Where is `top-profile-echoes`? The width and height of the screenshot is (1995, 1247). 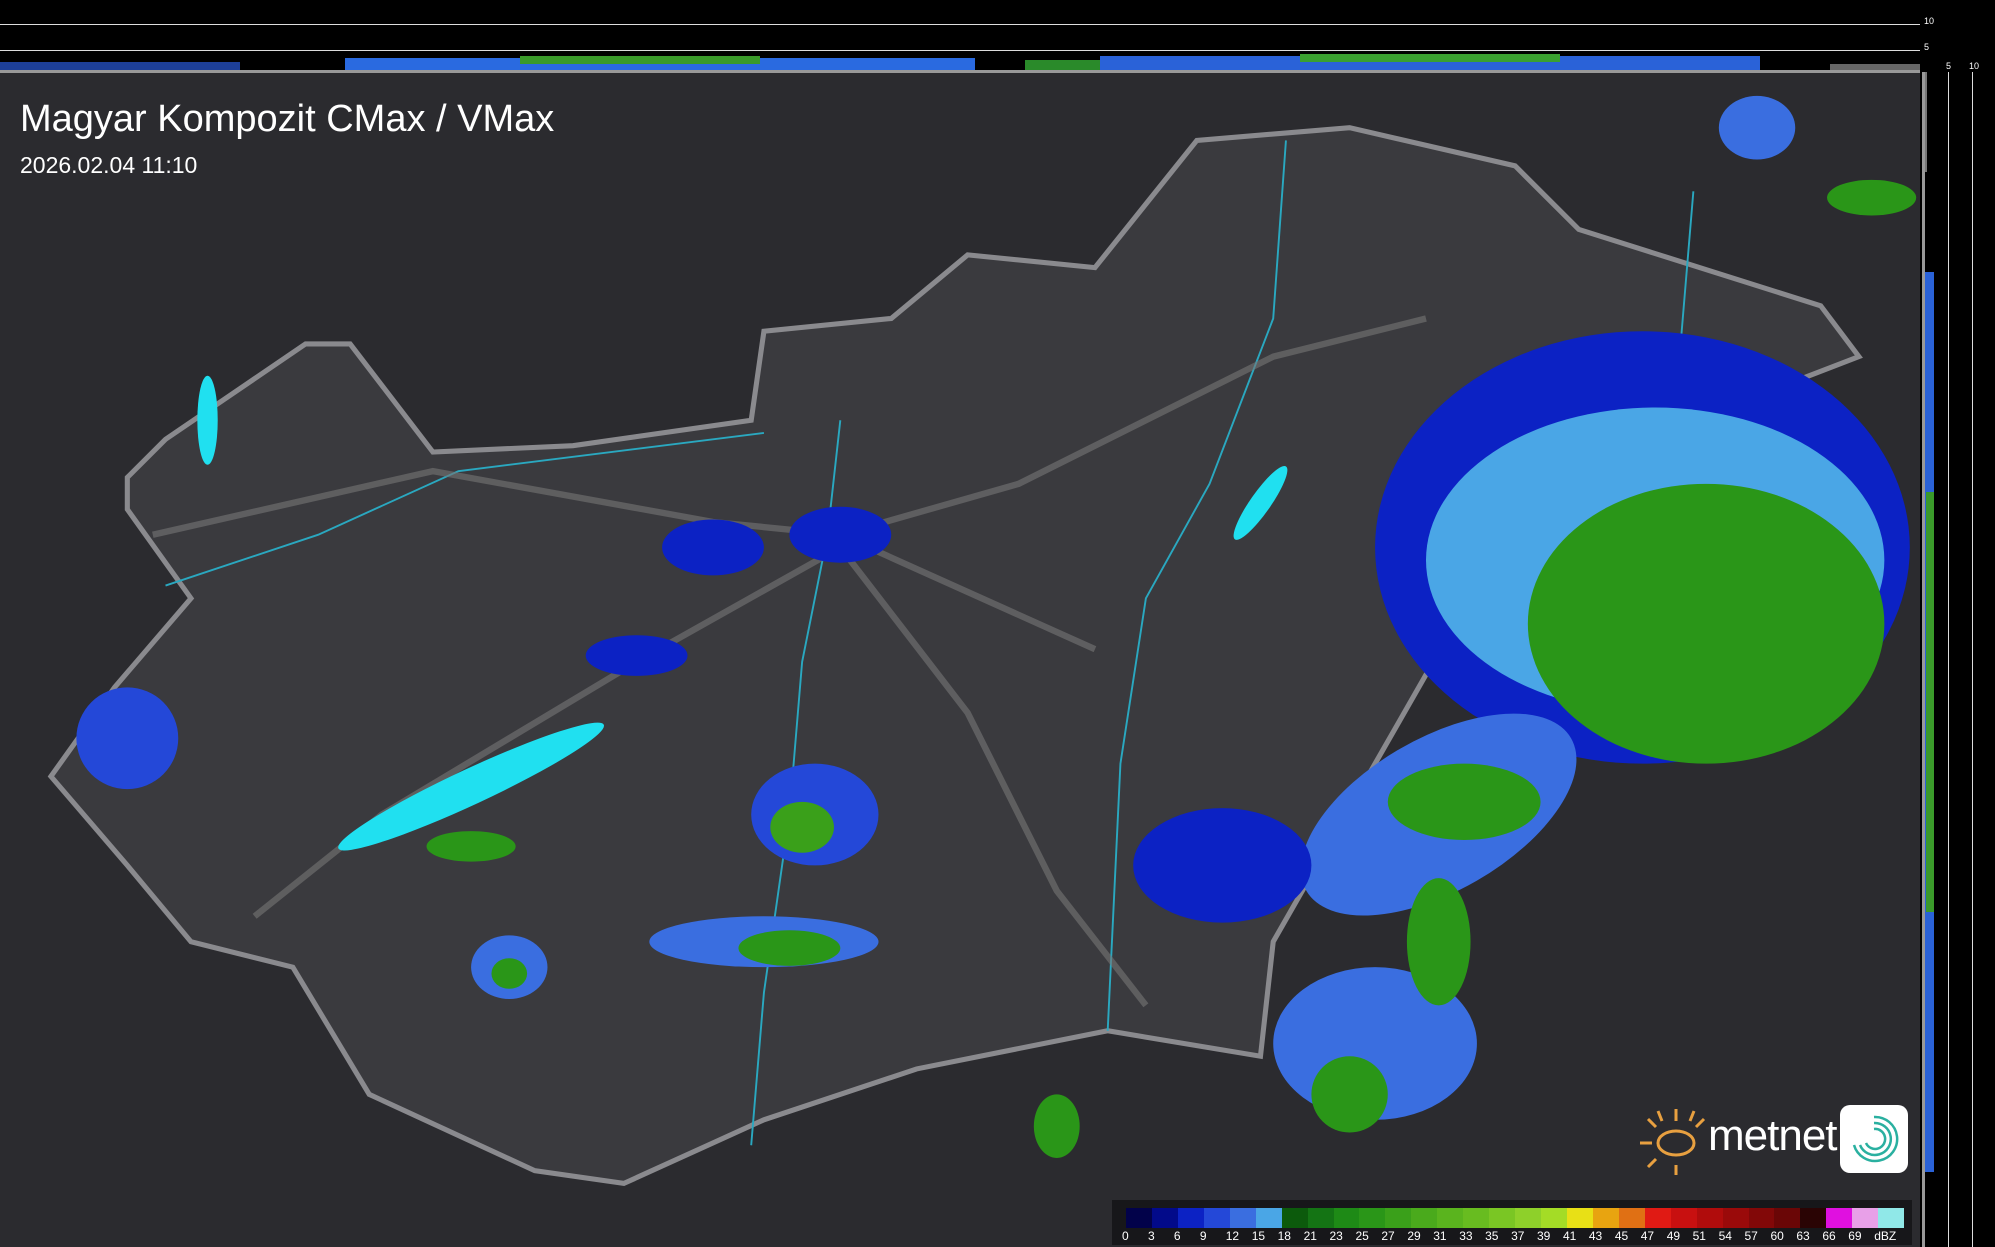 top-profile-echoes is located at coordinates (960, 62).